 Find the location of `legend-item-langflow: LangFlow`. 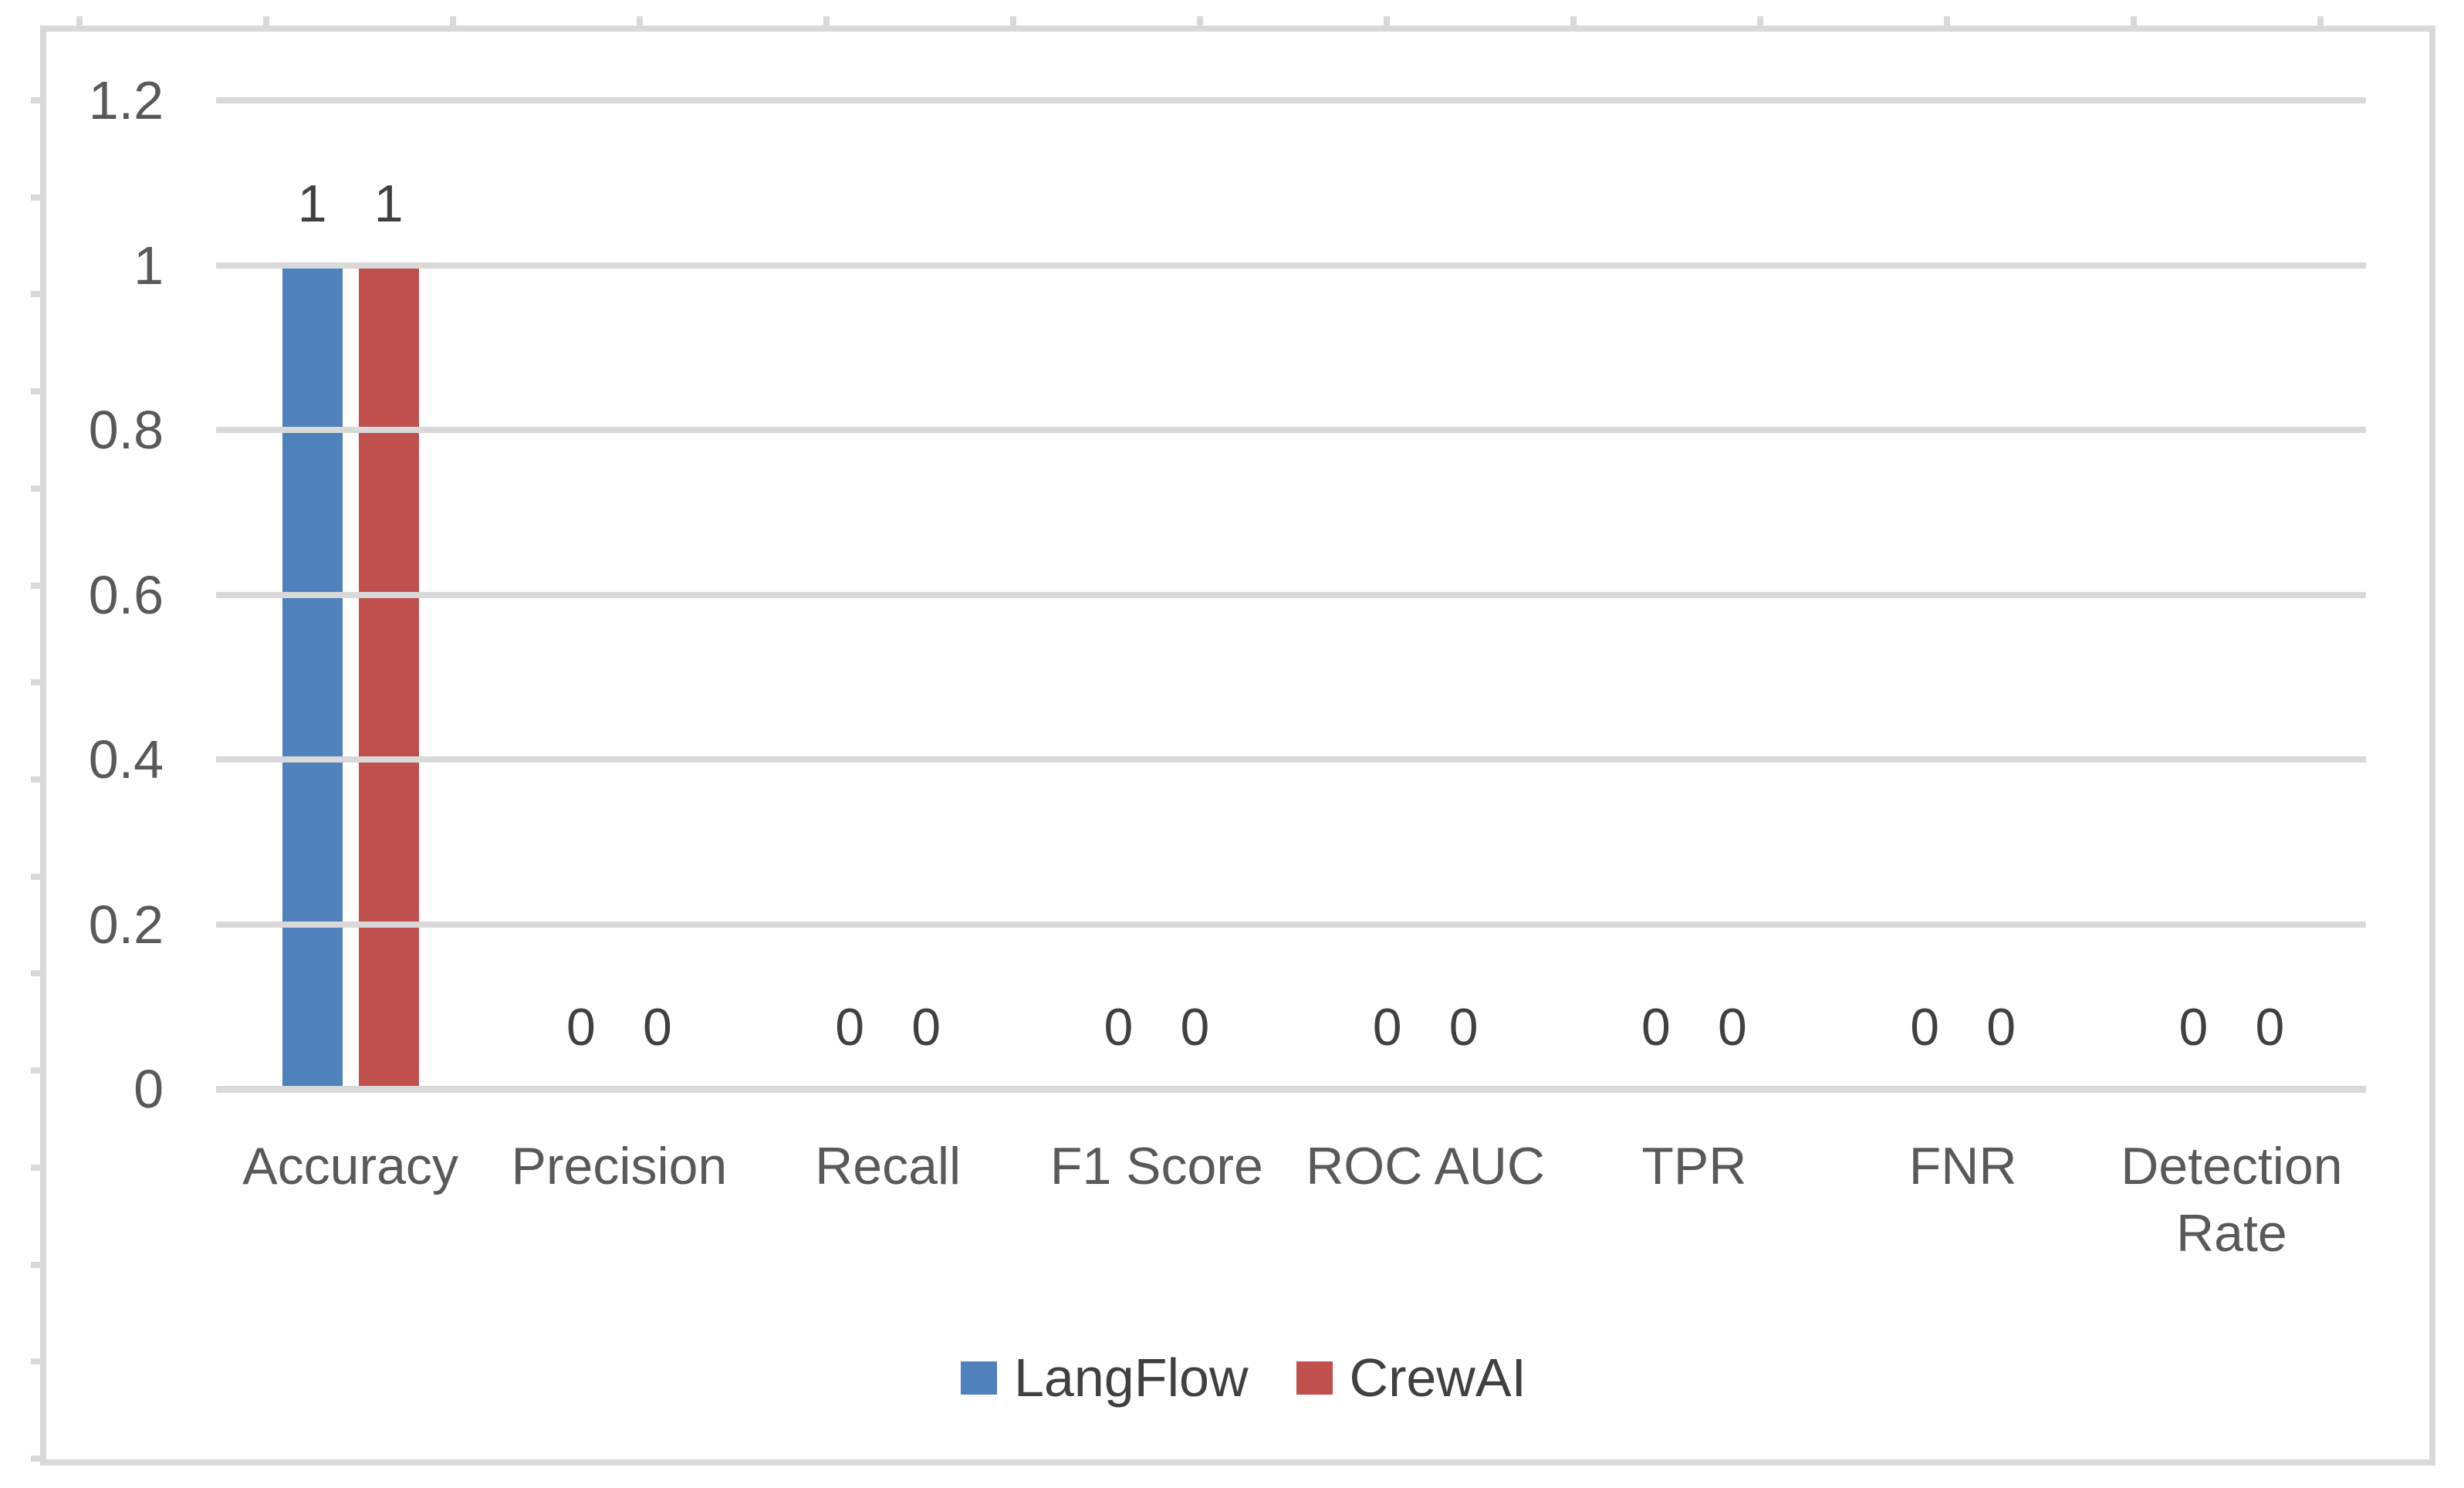

legend-item-langflow: LangFlow is located at coordinates (1105, 1378).